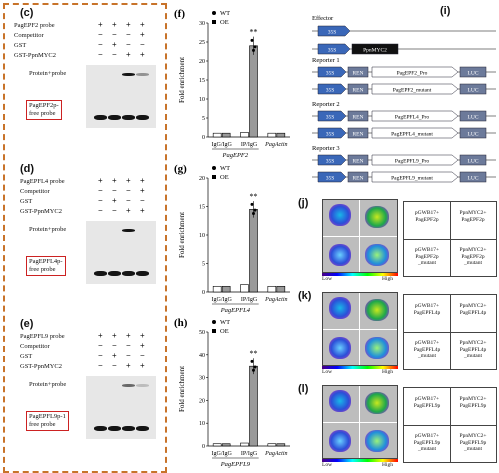 This screenshot has height=473, width=499. Describe the element at coordinates (214, 322) in the screenshot. I see `legend-marker` at that location.